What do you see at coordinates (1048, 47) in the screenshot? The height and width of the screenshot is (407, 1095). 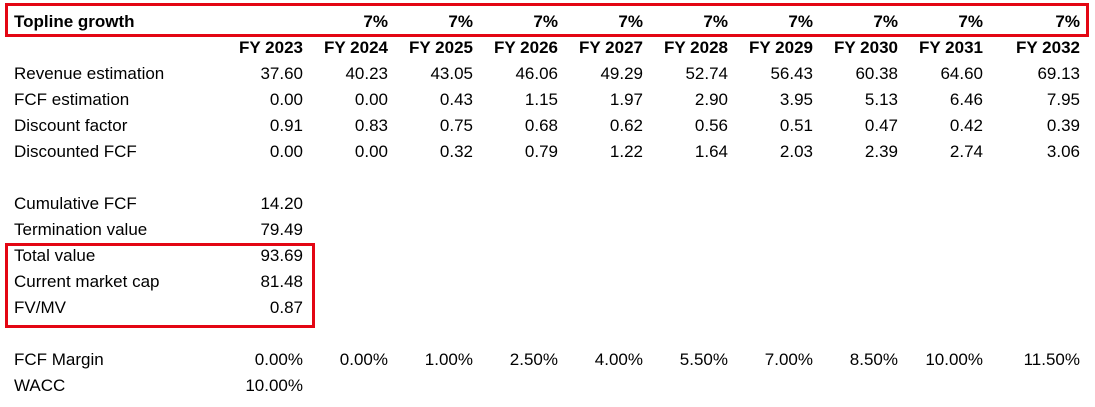 I see `year-header: FY 2032` at bounding box center [1048, 47].